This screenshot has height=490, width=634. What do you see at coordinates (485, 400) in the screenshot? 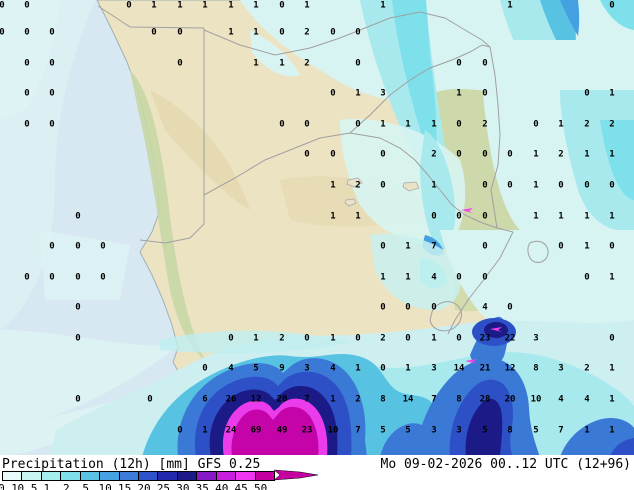
I see `precip-grid-value: 28` at bounding box center [485, 400].